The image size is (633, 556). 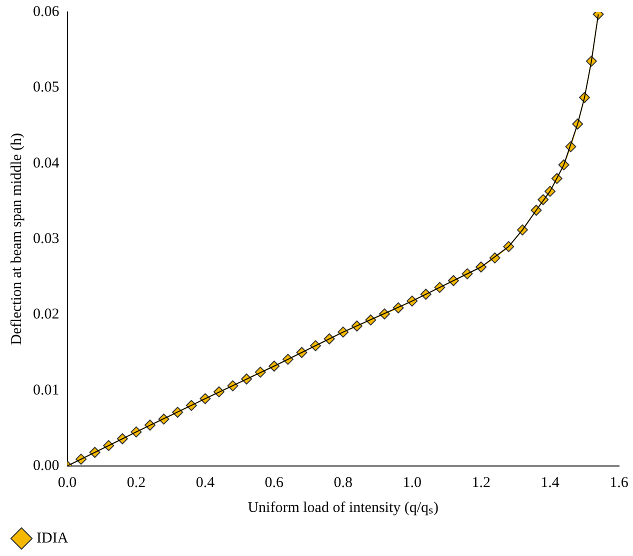 What do you see at coordinates (343, 482) in the screenshot?
I see `x-tick-label: 0.8` at bounding box center [343, 482].